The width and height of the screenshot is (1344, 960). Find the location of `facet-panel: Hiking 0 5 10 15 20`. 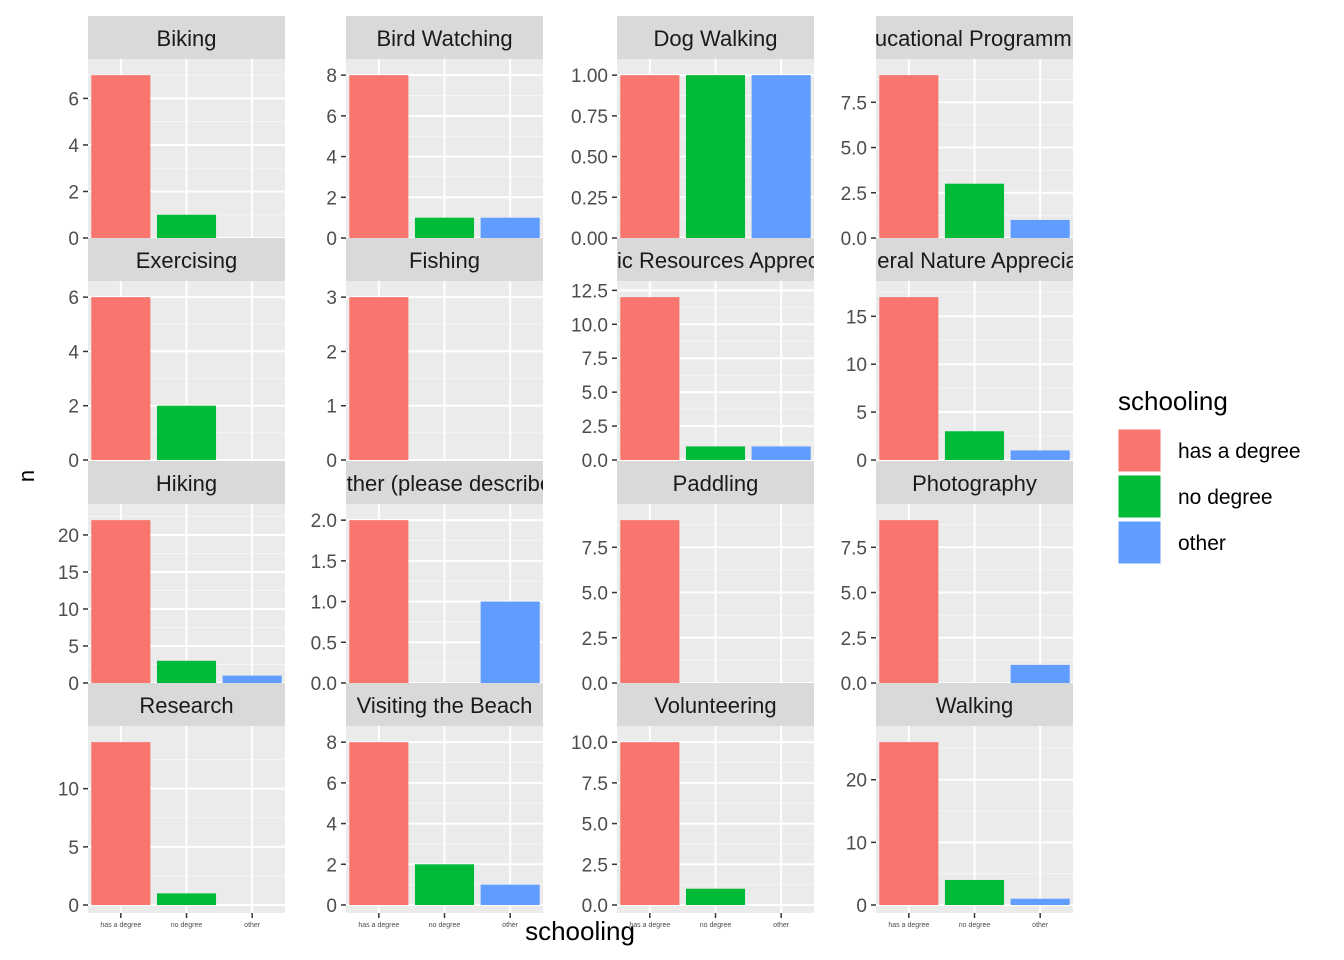

facet-panel: Hiking 0 5 10 15 20 is located at coordinates (171, 578).